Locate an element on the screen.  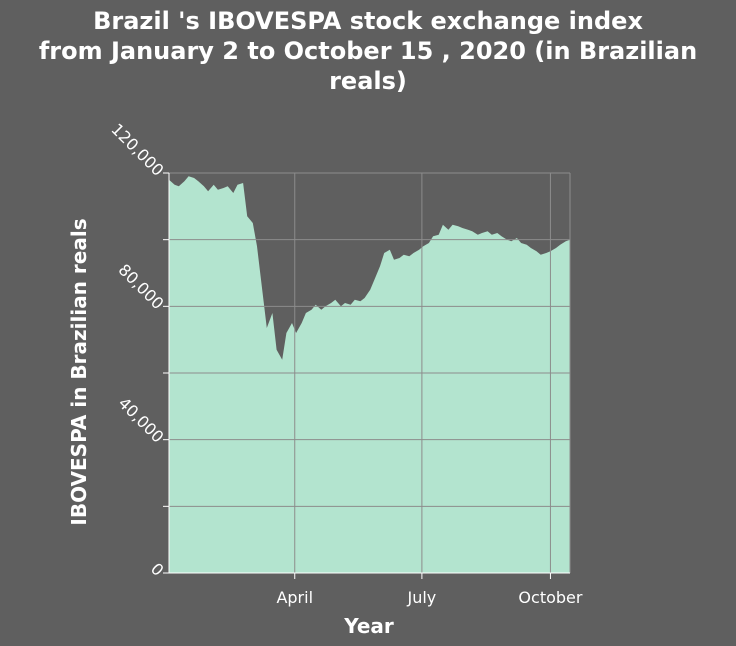
x-axis-label: Year is located at coordinates (368, 626).